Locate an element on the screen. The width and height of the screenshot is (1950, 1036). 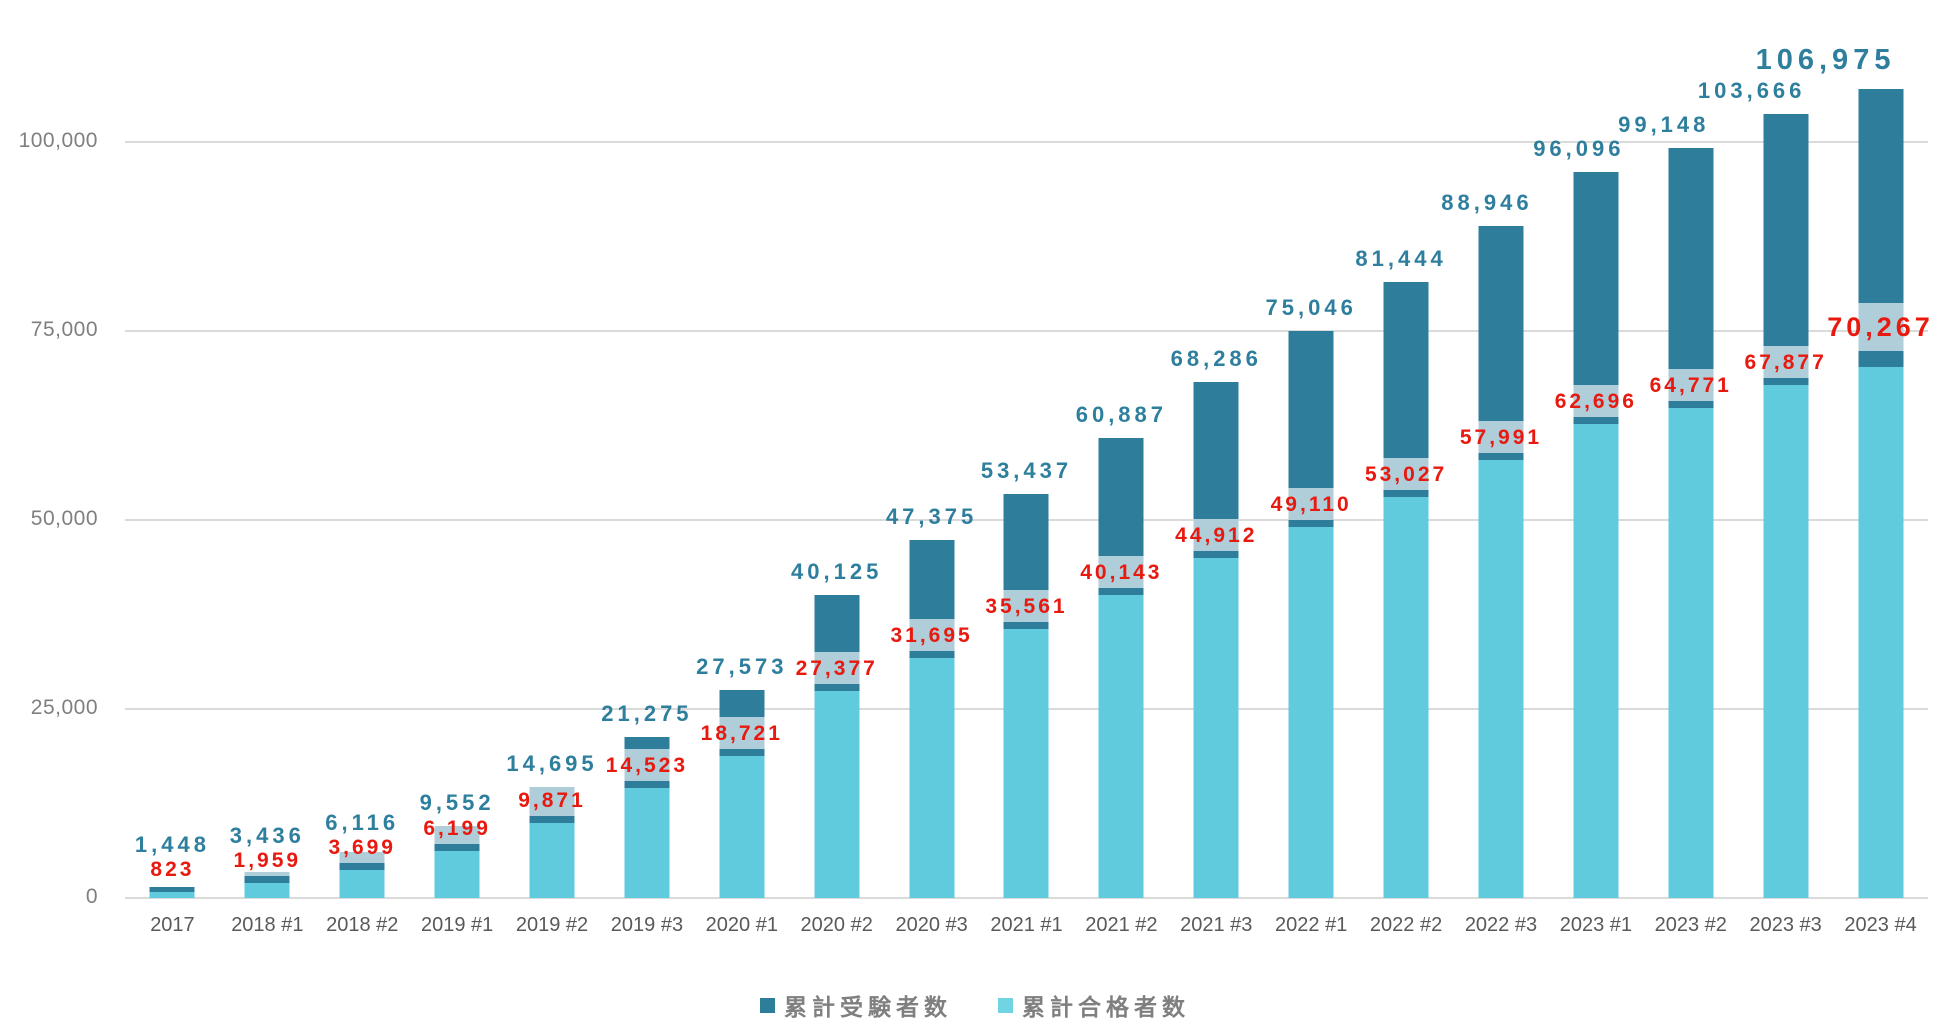
bar-column: 96,096 62,696 2023 #1 is located at coordinates (1588, 468).